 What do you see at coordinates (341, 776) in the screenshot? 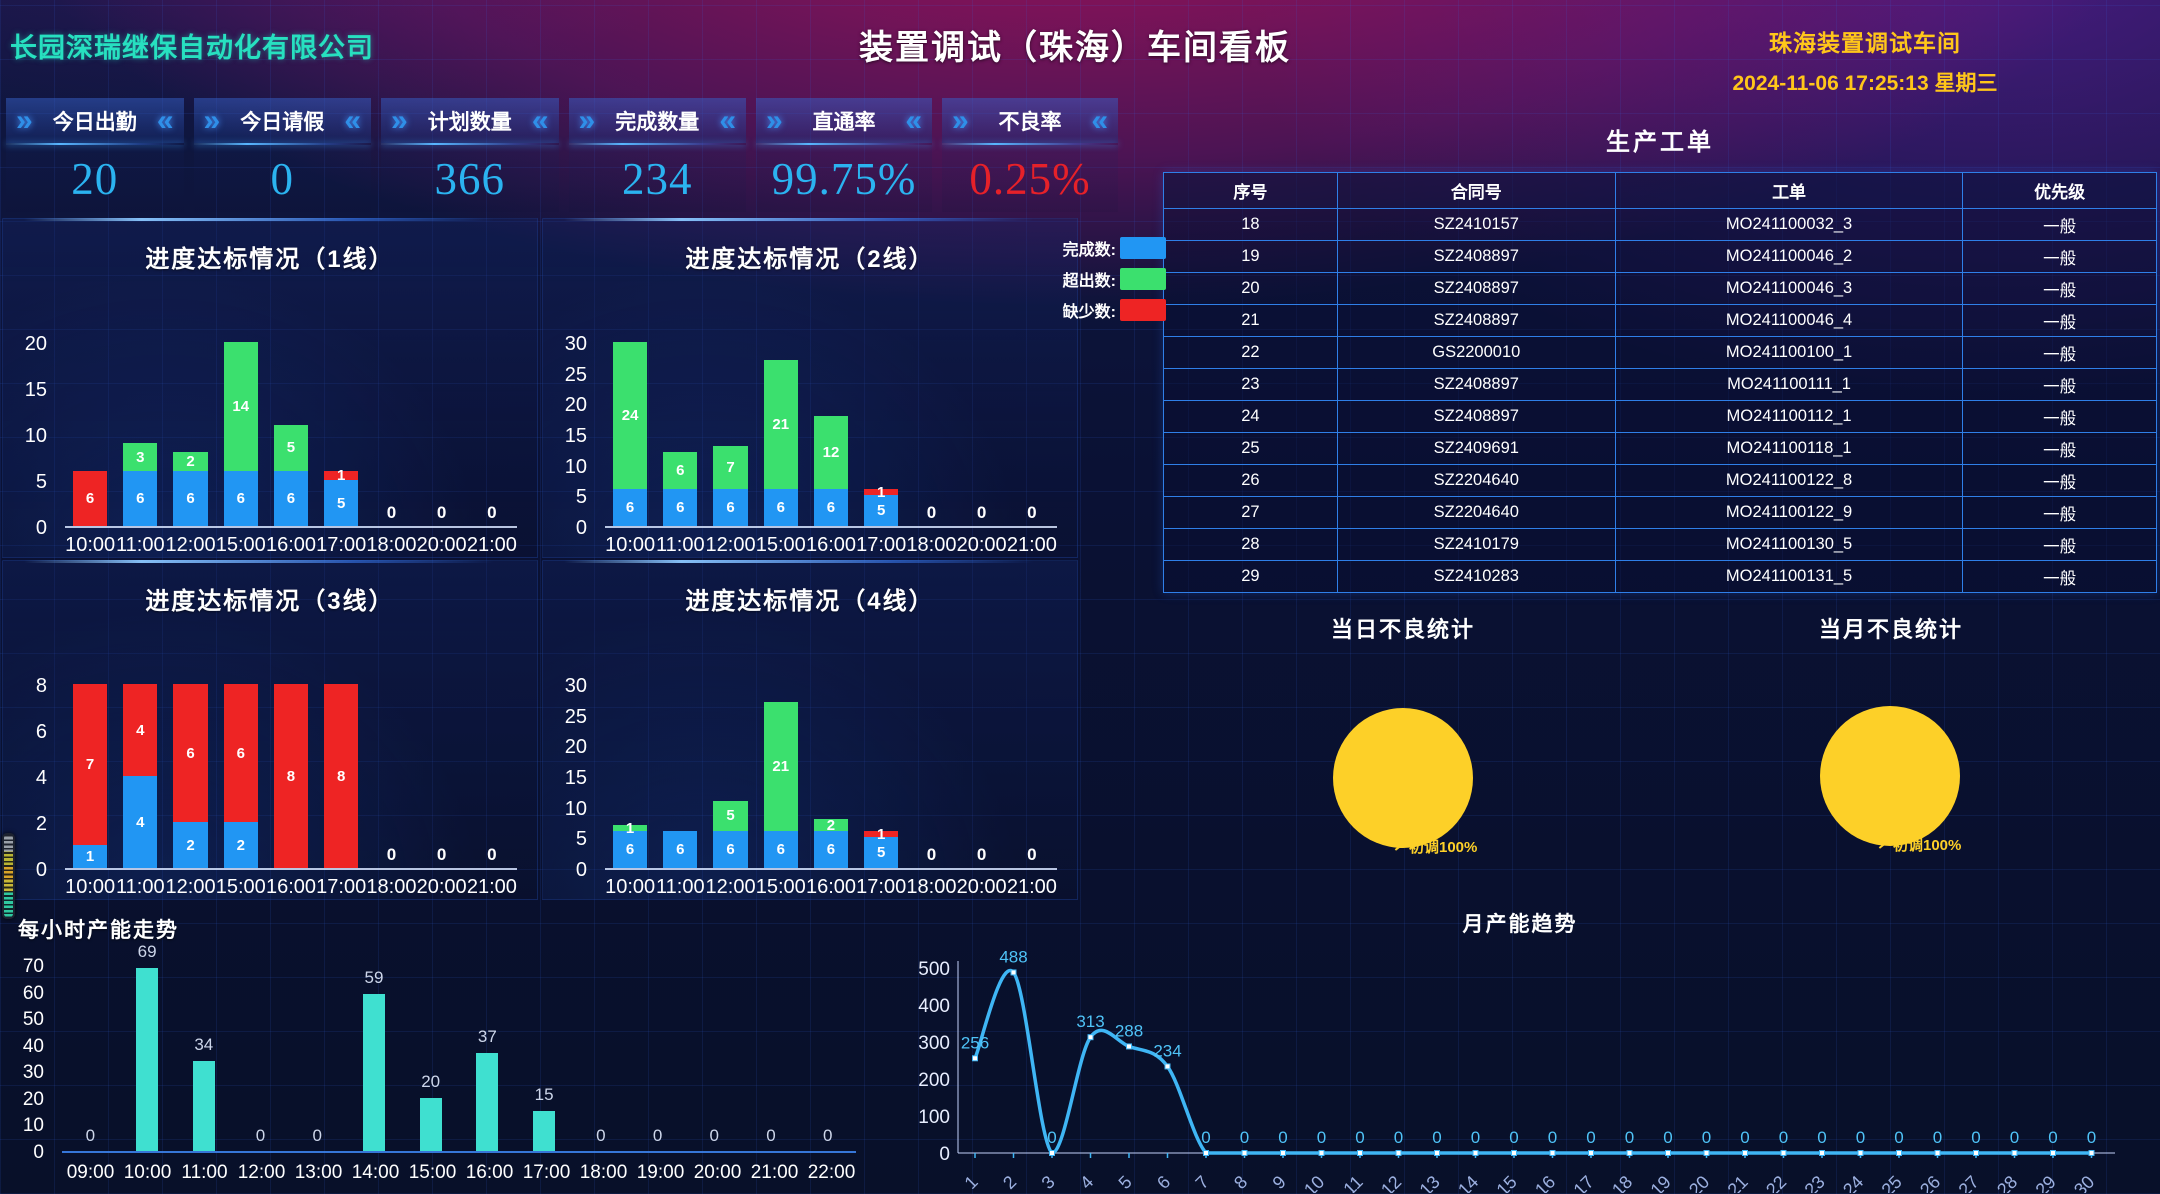
I see `bar-column: 8` at bounding box center [341, 776].